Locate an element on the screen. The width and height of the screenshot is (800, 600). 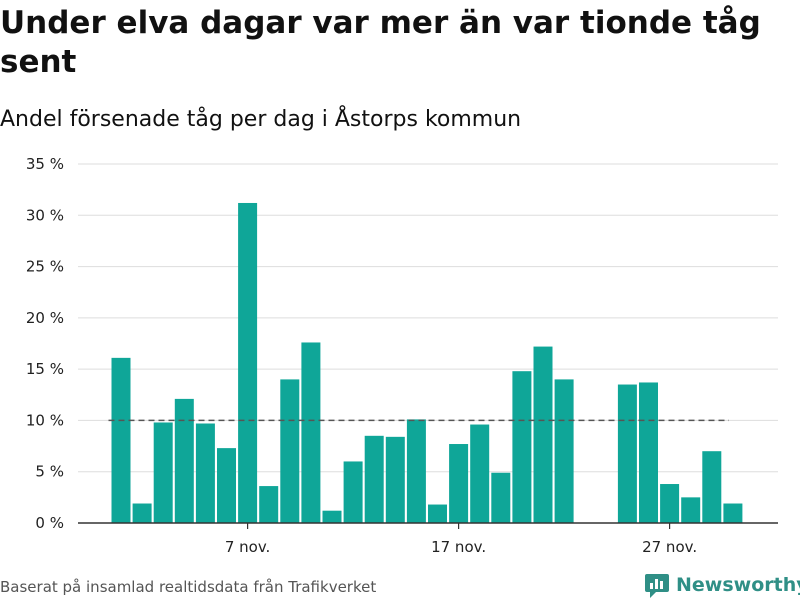
y-tick-label: 0 % is located at coordinates (49, 523).